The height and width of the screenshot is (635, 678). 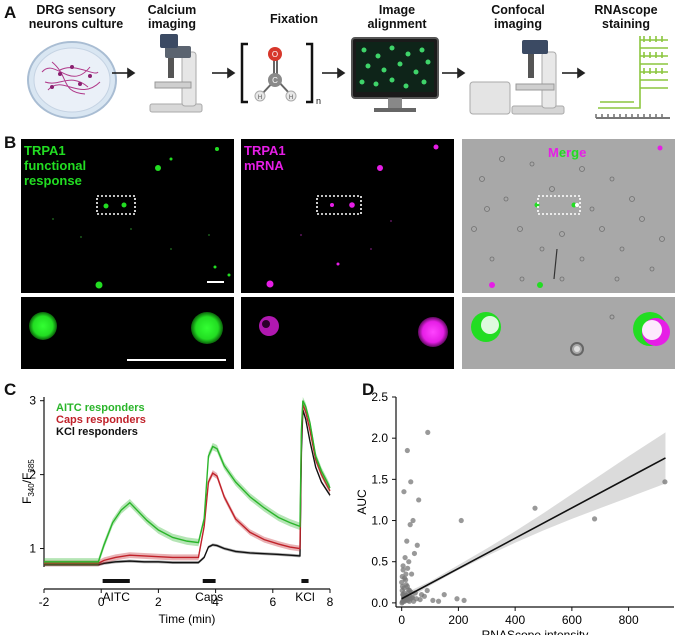 I want to click on y-tick-label: 1, so click(x=32, y=549).